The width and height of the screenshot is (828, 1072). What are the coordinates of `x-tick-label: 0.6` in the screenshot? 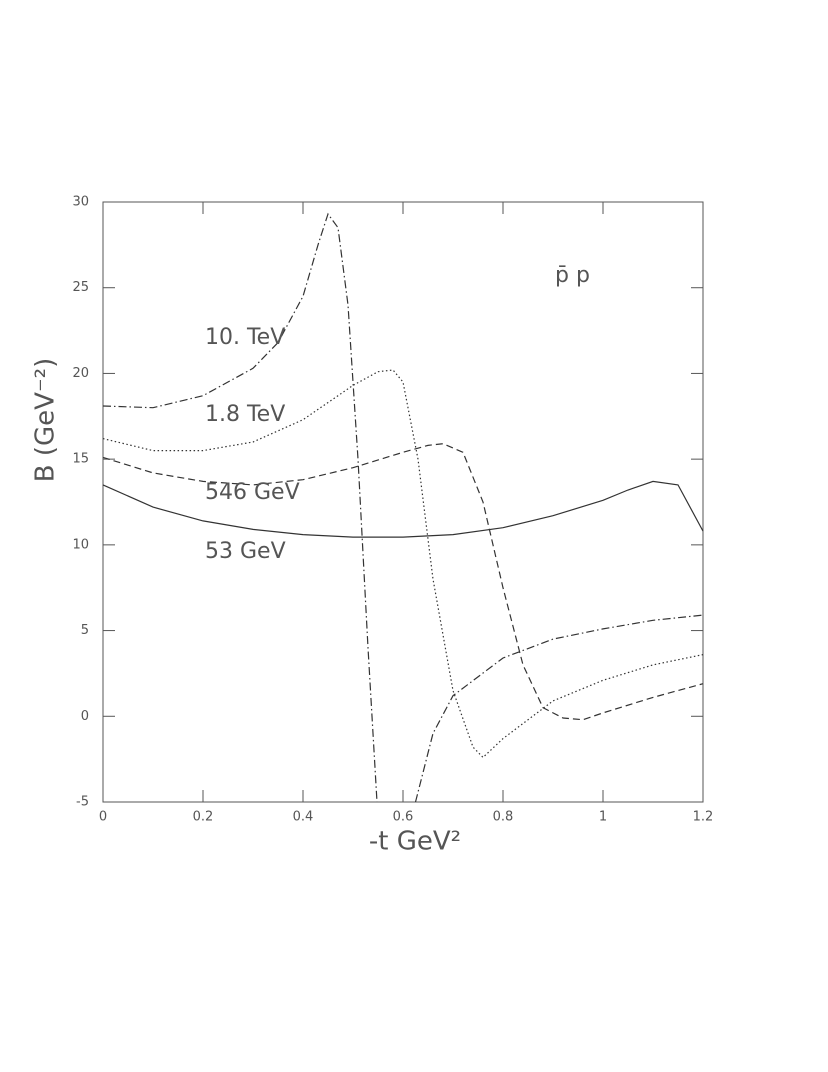 It's located at (403, 817).